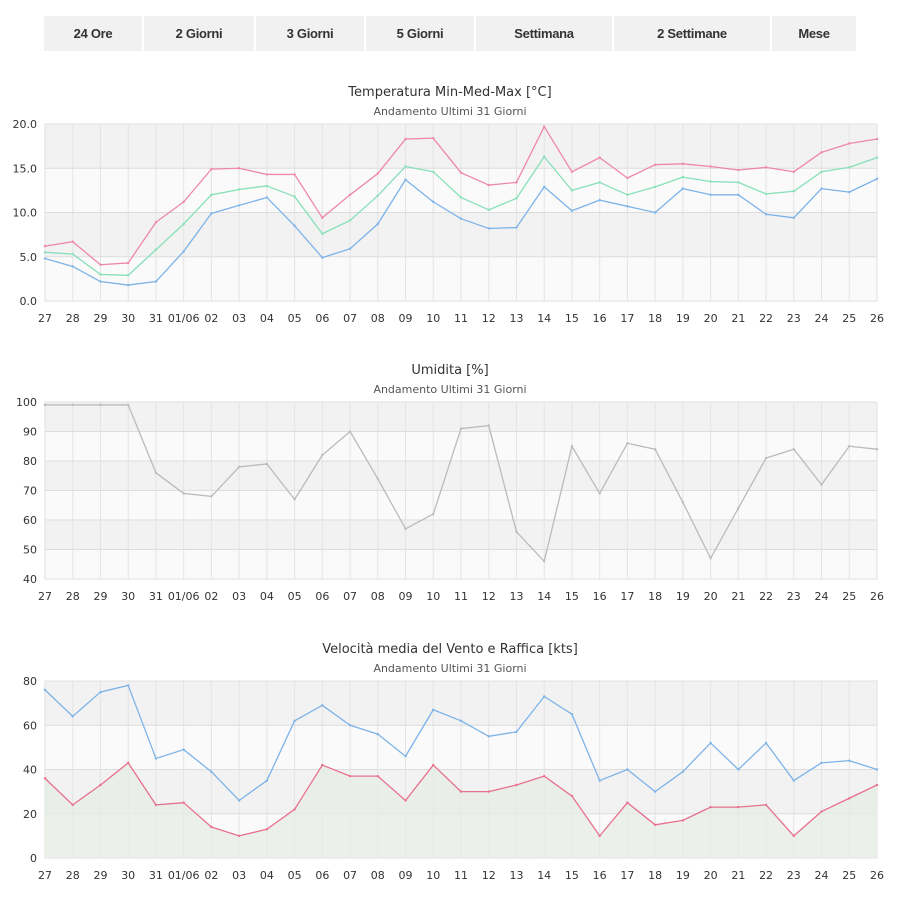 The height and width of the screenshot is (899, 900). I want to click on tab-settimana: Settimana, so click(544, 33).